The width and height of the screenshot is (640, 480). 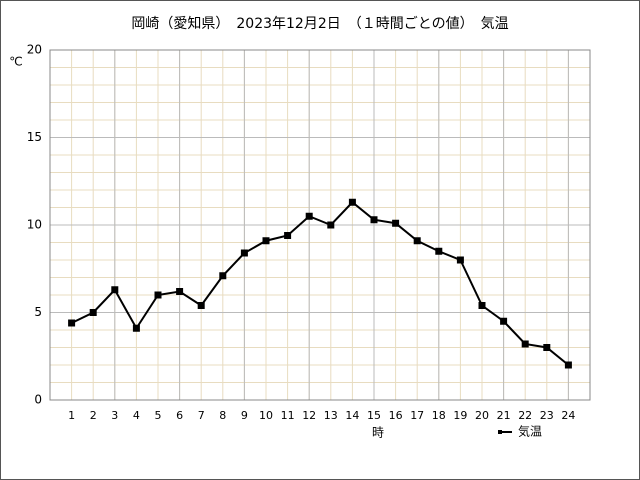 I want to click on x-tick-label: 20, so click(x=482, y=415).